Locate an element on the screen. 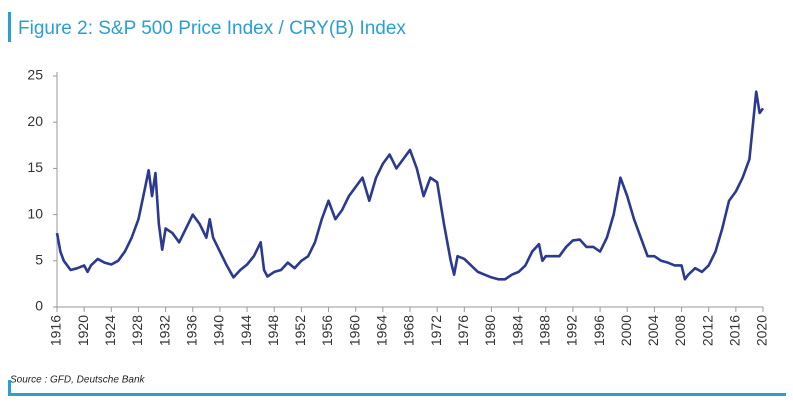 The image size is (793, 410). x-tick-label: 1968 is located at coordinates (409, 330).